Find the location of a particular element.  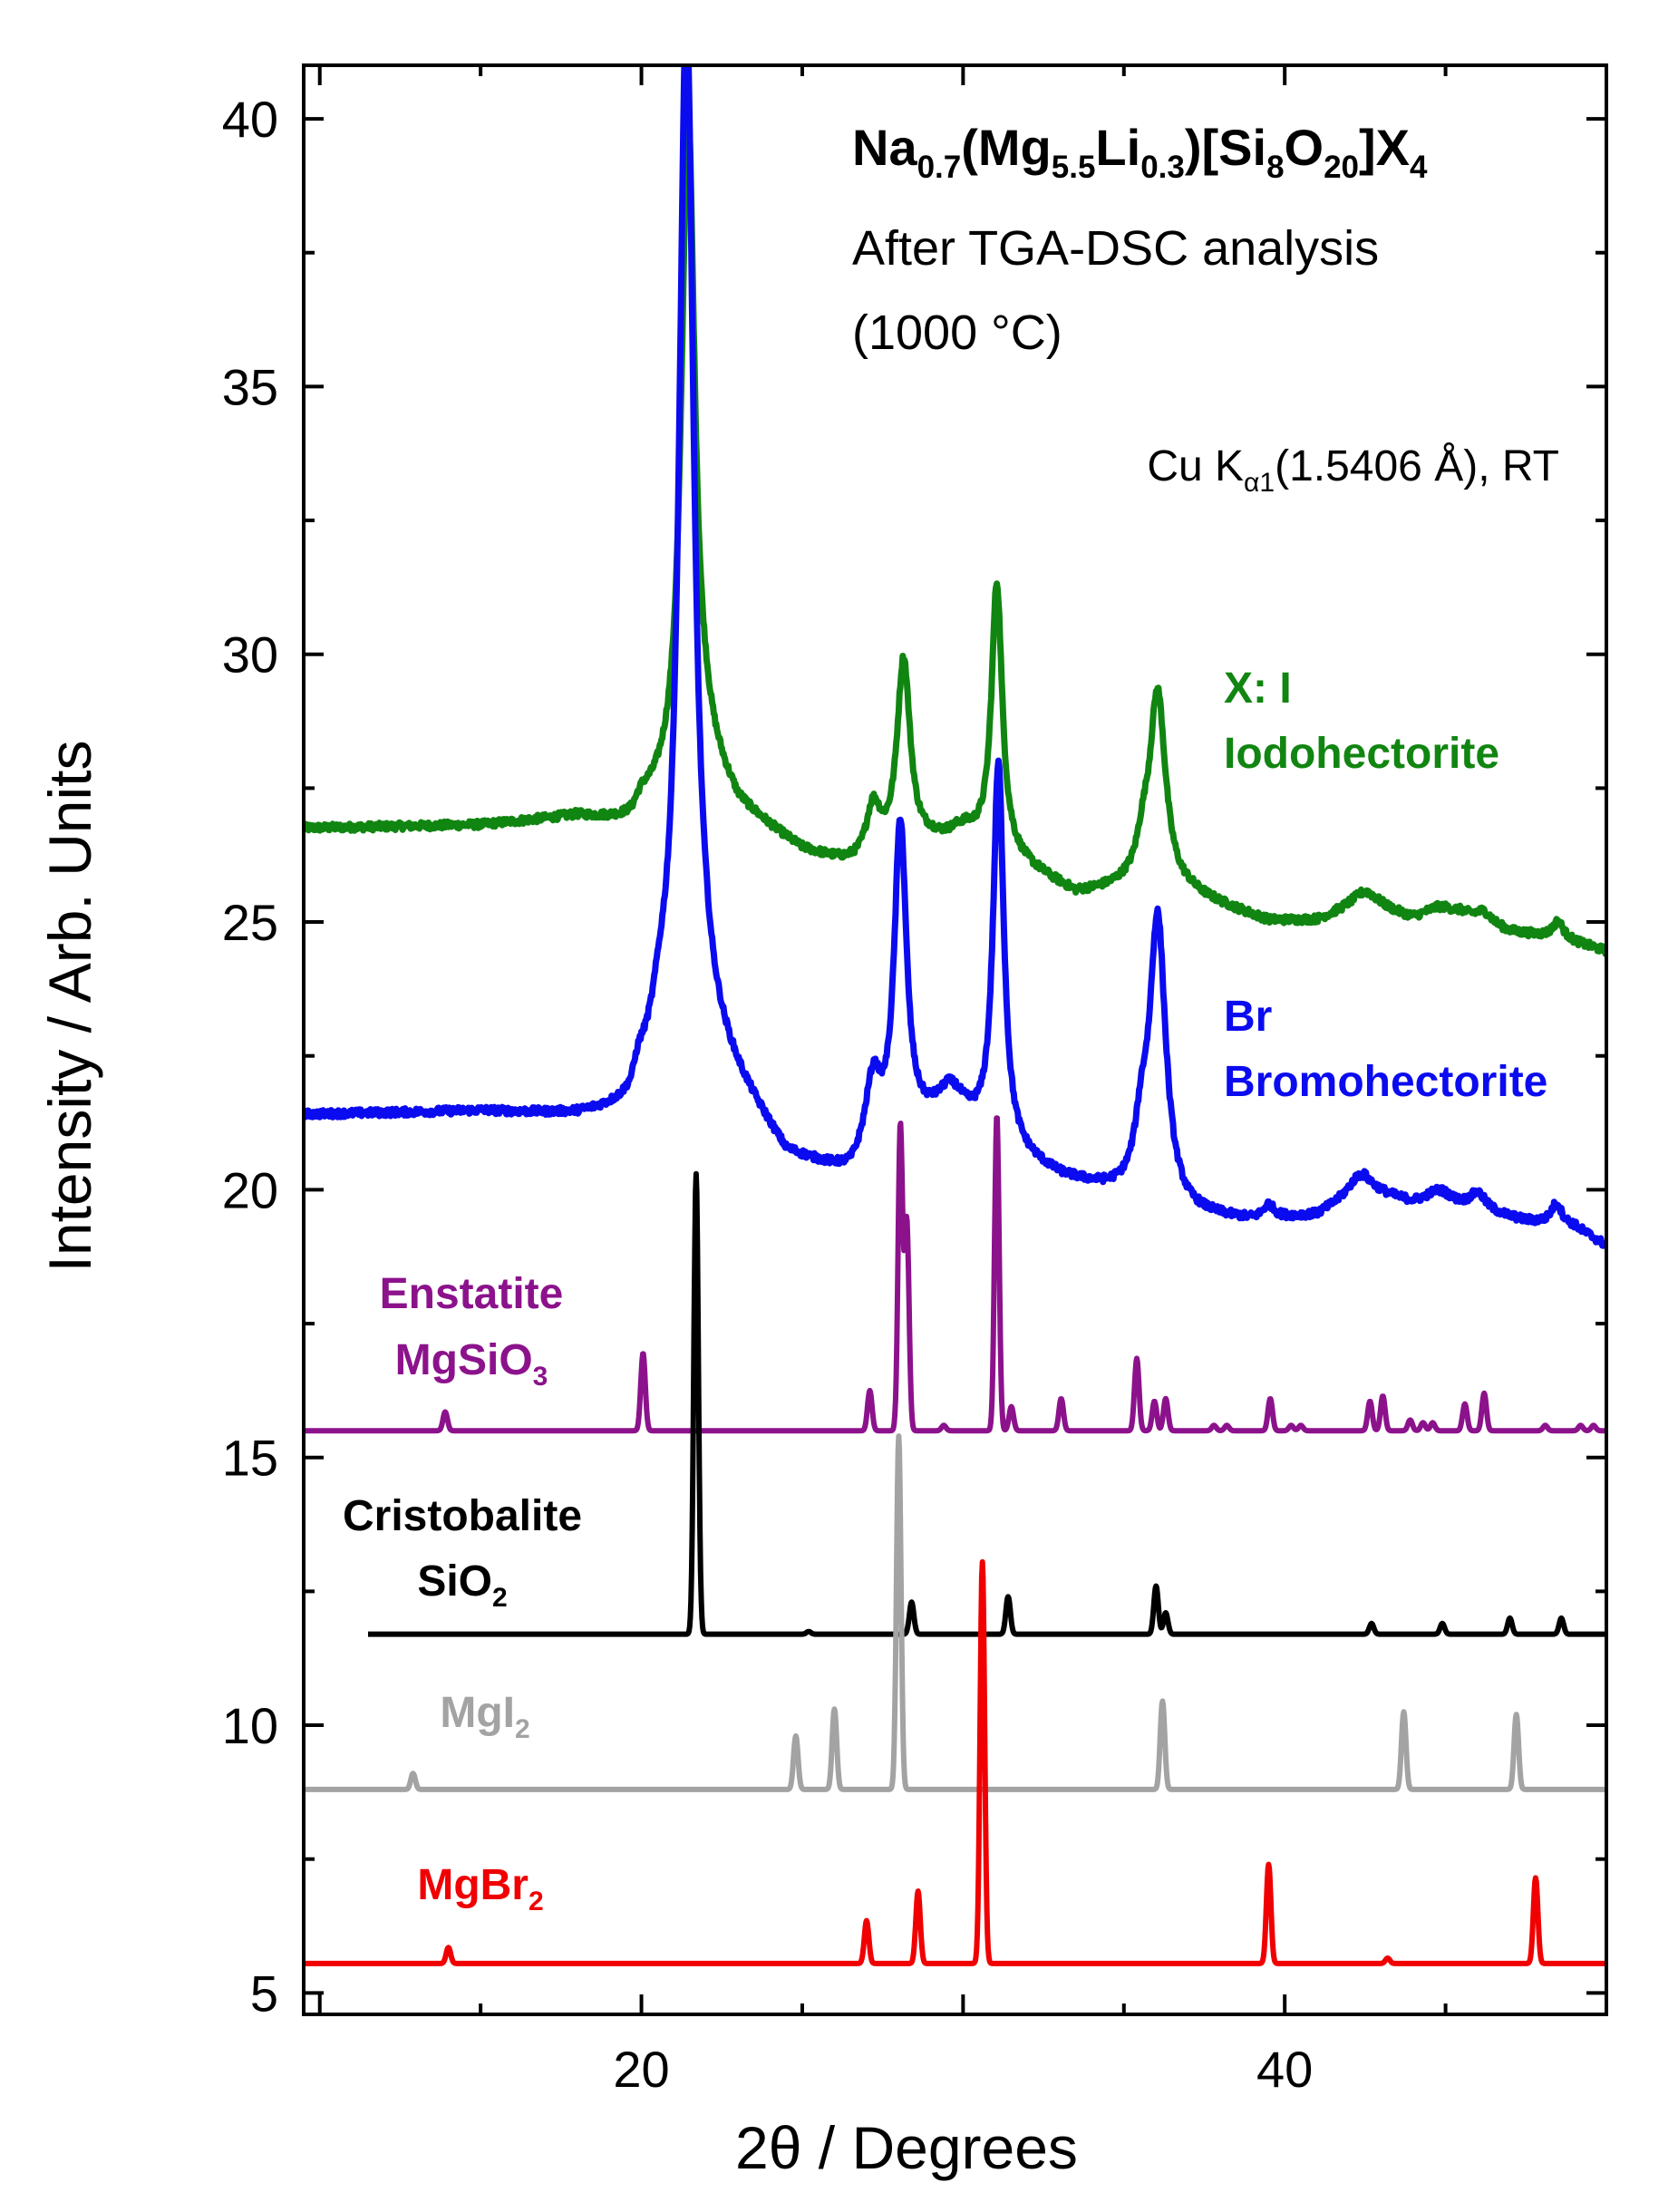

series-line-mgbr2 is located at coordinates (955, 1762).